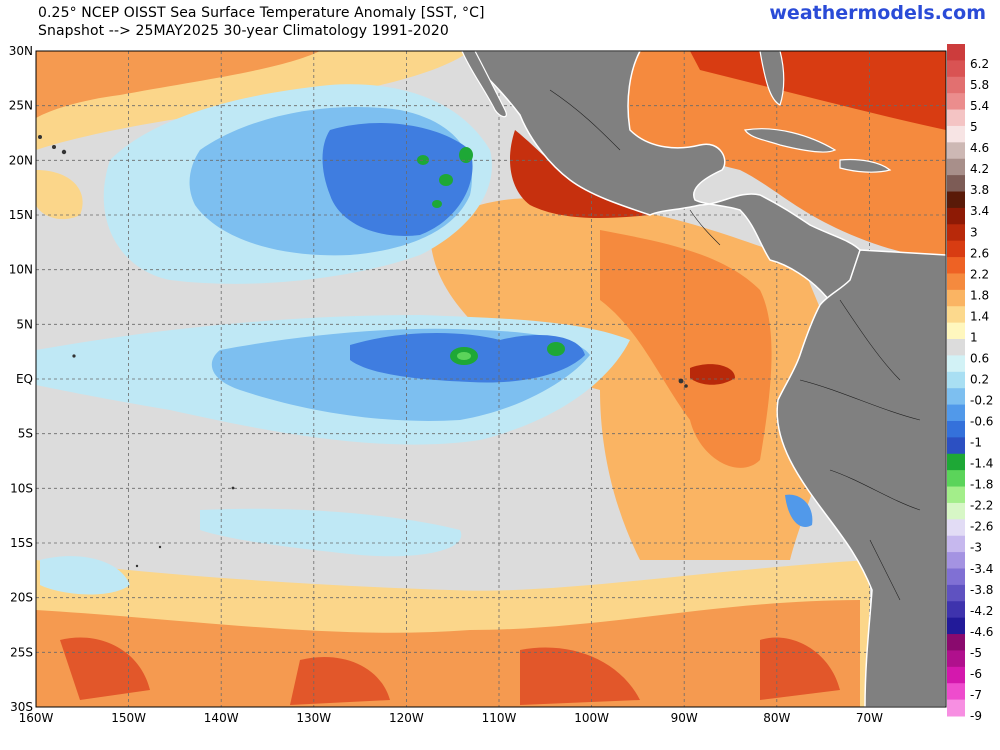  Describe the element at coordinates (313, 718) in the screenshot. I see `lon-label: 130W` at that location.